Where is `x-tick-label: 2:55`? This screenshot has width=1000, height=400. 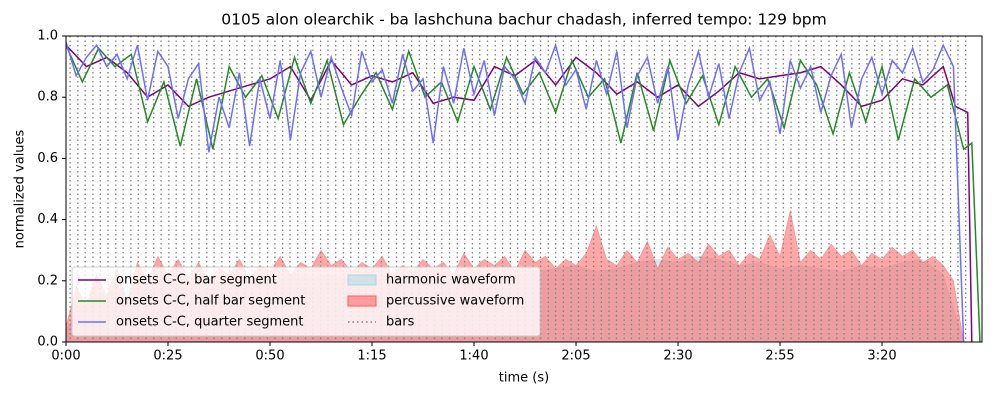 x-tick-label: 2:55 is located at coordinates (779, 356).